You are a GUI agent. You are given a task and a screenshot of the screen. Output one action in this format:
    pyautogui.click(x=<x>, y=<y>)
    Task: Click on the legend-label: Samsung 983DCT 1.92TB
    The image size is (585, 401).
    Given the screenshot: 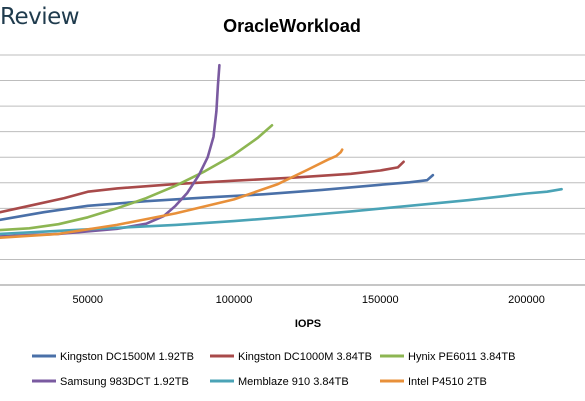 What is the action you would take?
    pyautogui.click(x=124, y=382)
    